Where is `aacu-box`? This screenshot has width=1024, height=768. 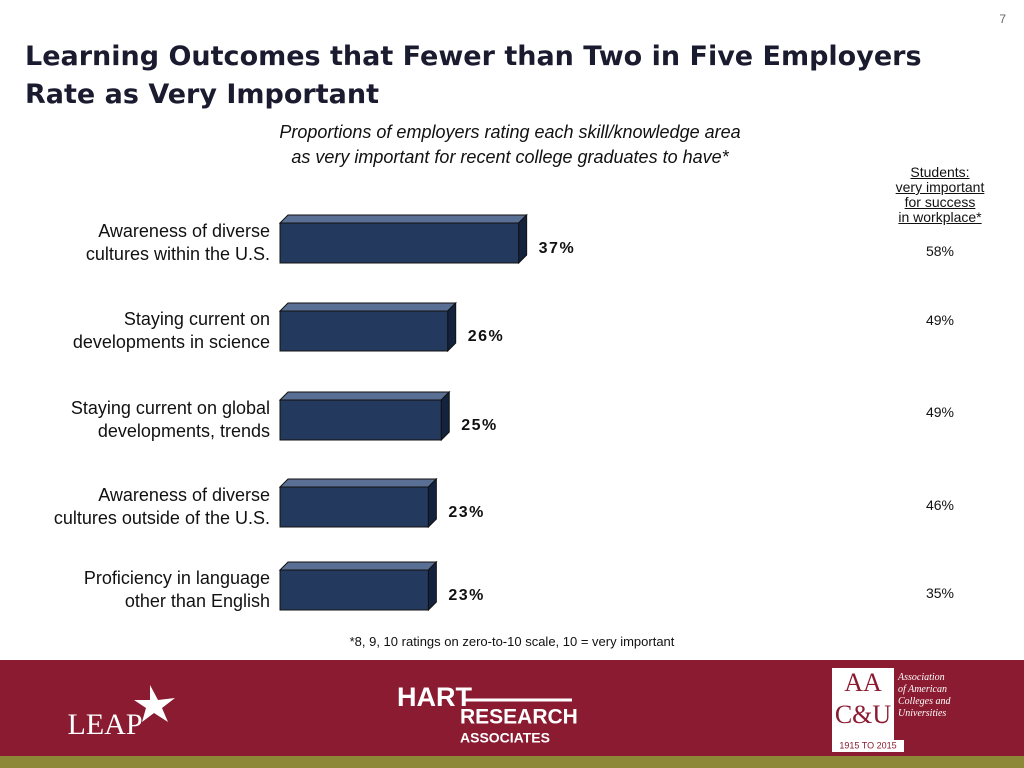
aacu-box is located at coordinates (863, 704).